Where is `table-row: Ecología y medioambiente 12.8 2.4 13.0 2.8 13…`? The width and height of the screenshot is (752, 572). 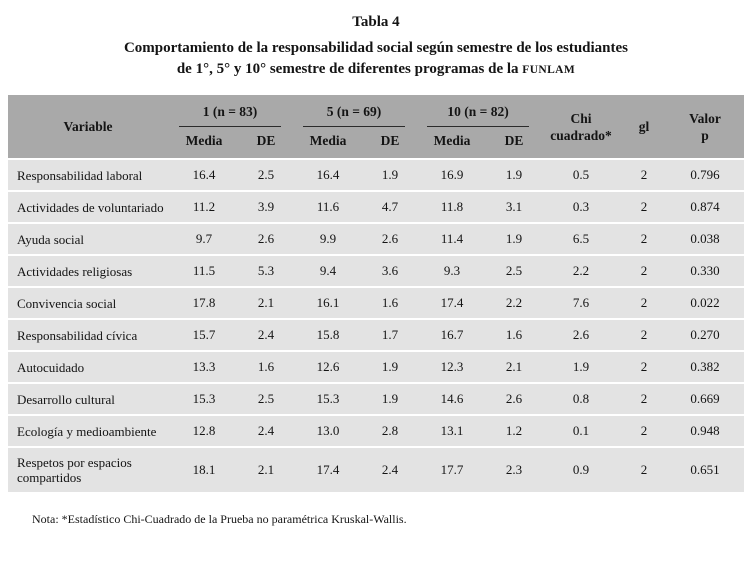 table-row: Ecología y medioambiente 12.8 2.4 13.0 2.8 13… is located at coordinates (376, 430).